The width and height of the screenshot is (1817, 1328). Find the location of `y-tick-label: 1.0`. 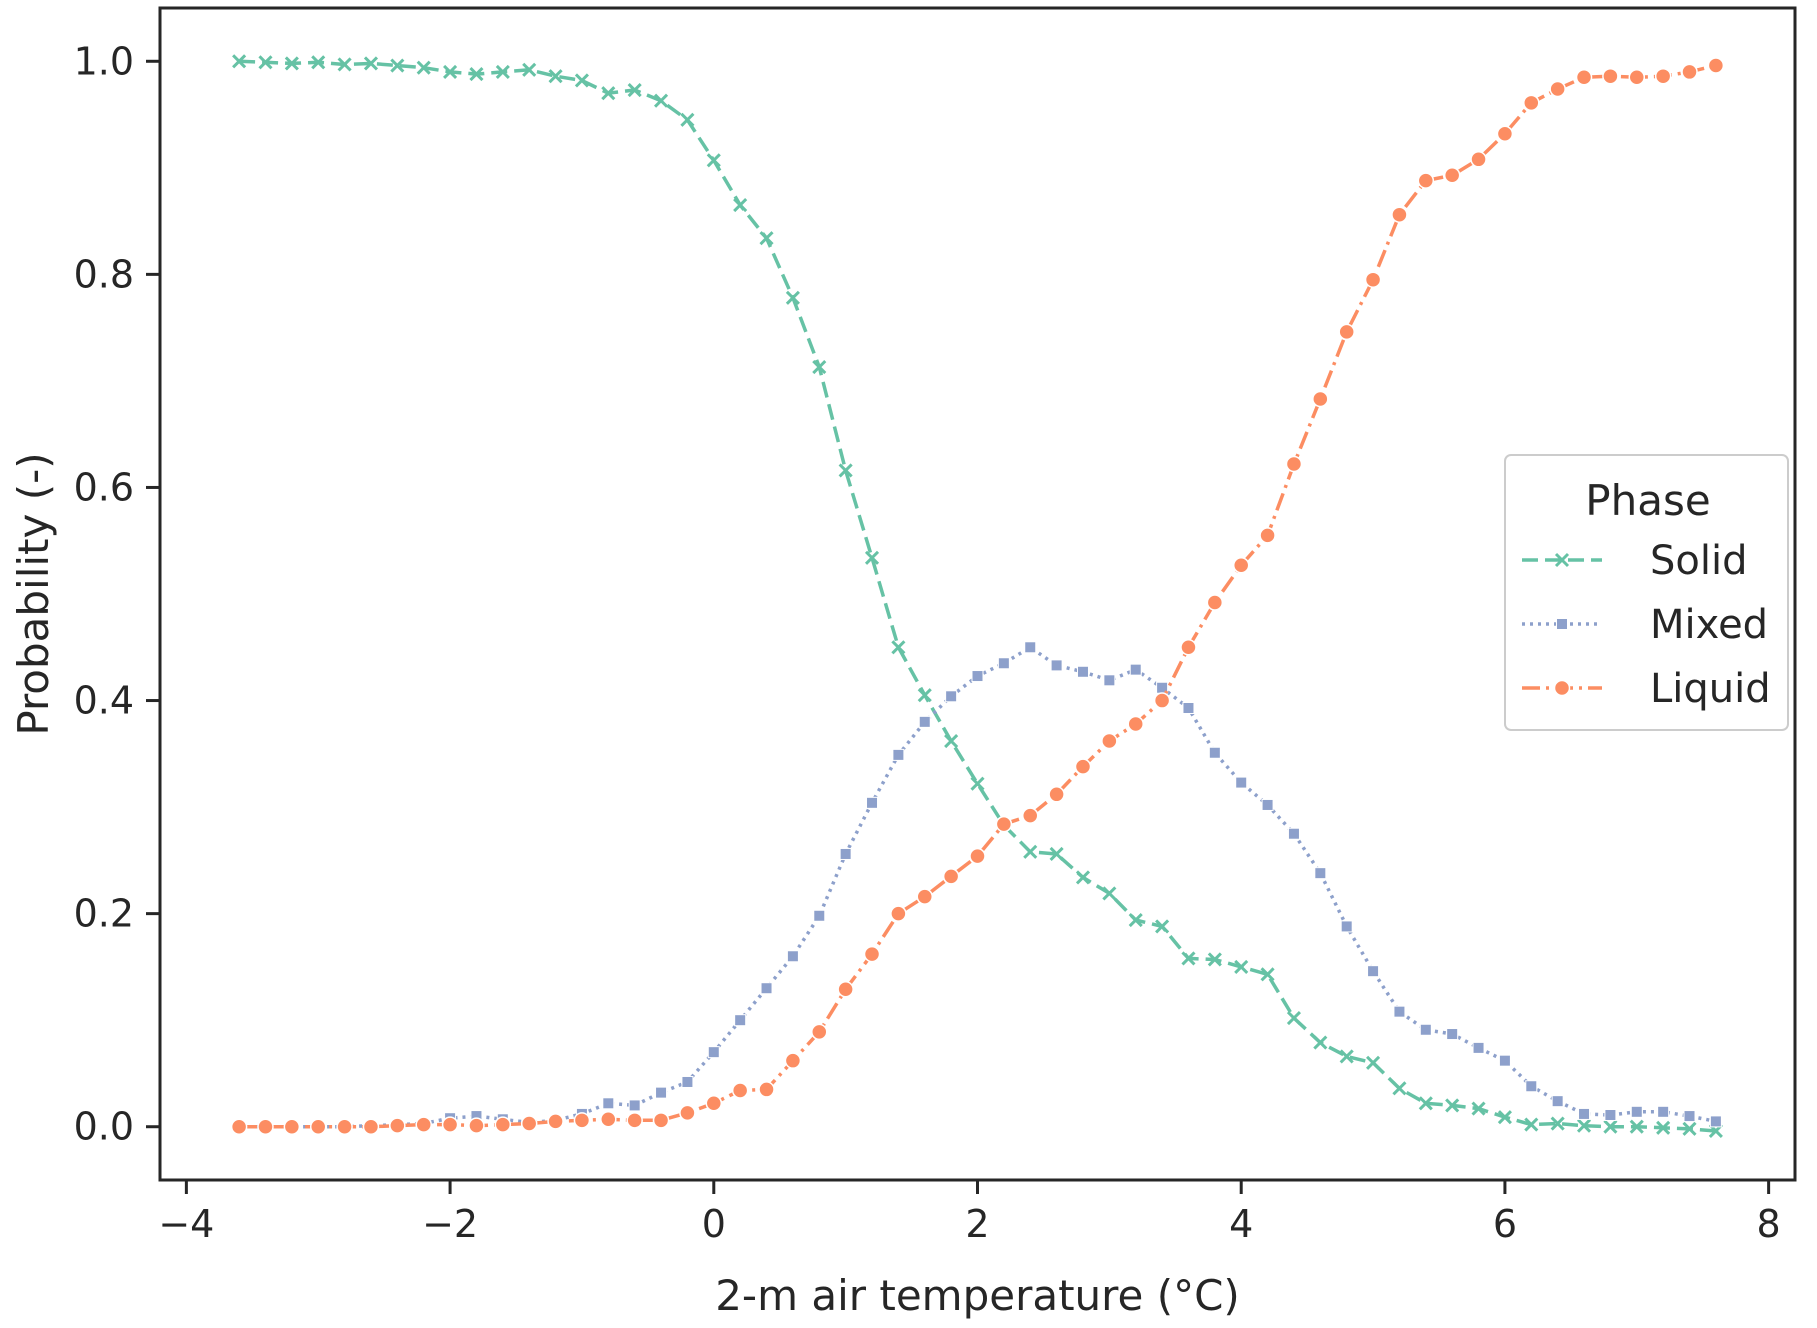

y-tick-label: 1.0 is located at coordinates (104, 61).